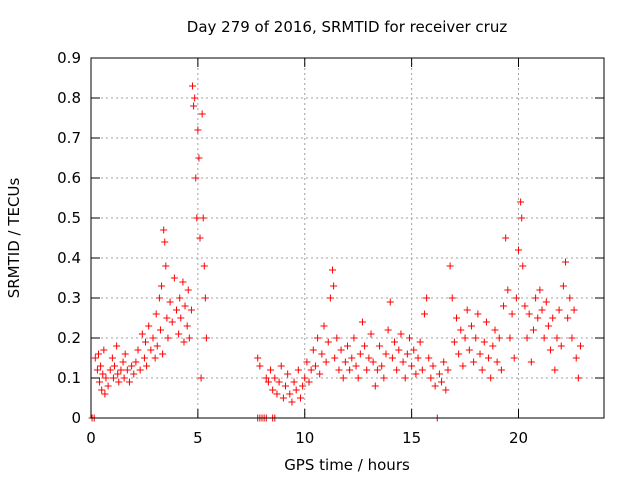 The image size is (640, 480). What do you see at coordinates (69, 178) in the screenshot?
I see `y-tick-label: 0.6` at bounding box center [69, 178].